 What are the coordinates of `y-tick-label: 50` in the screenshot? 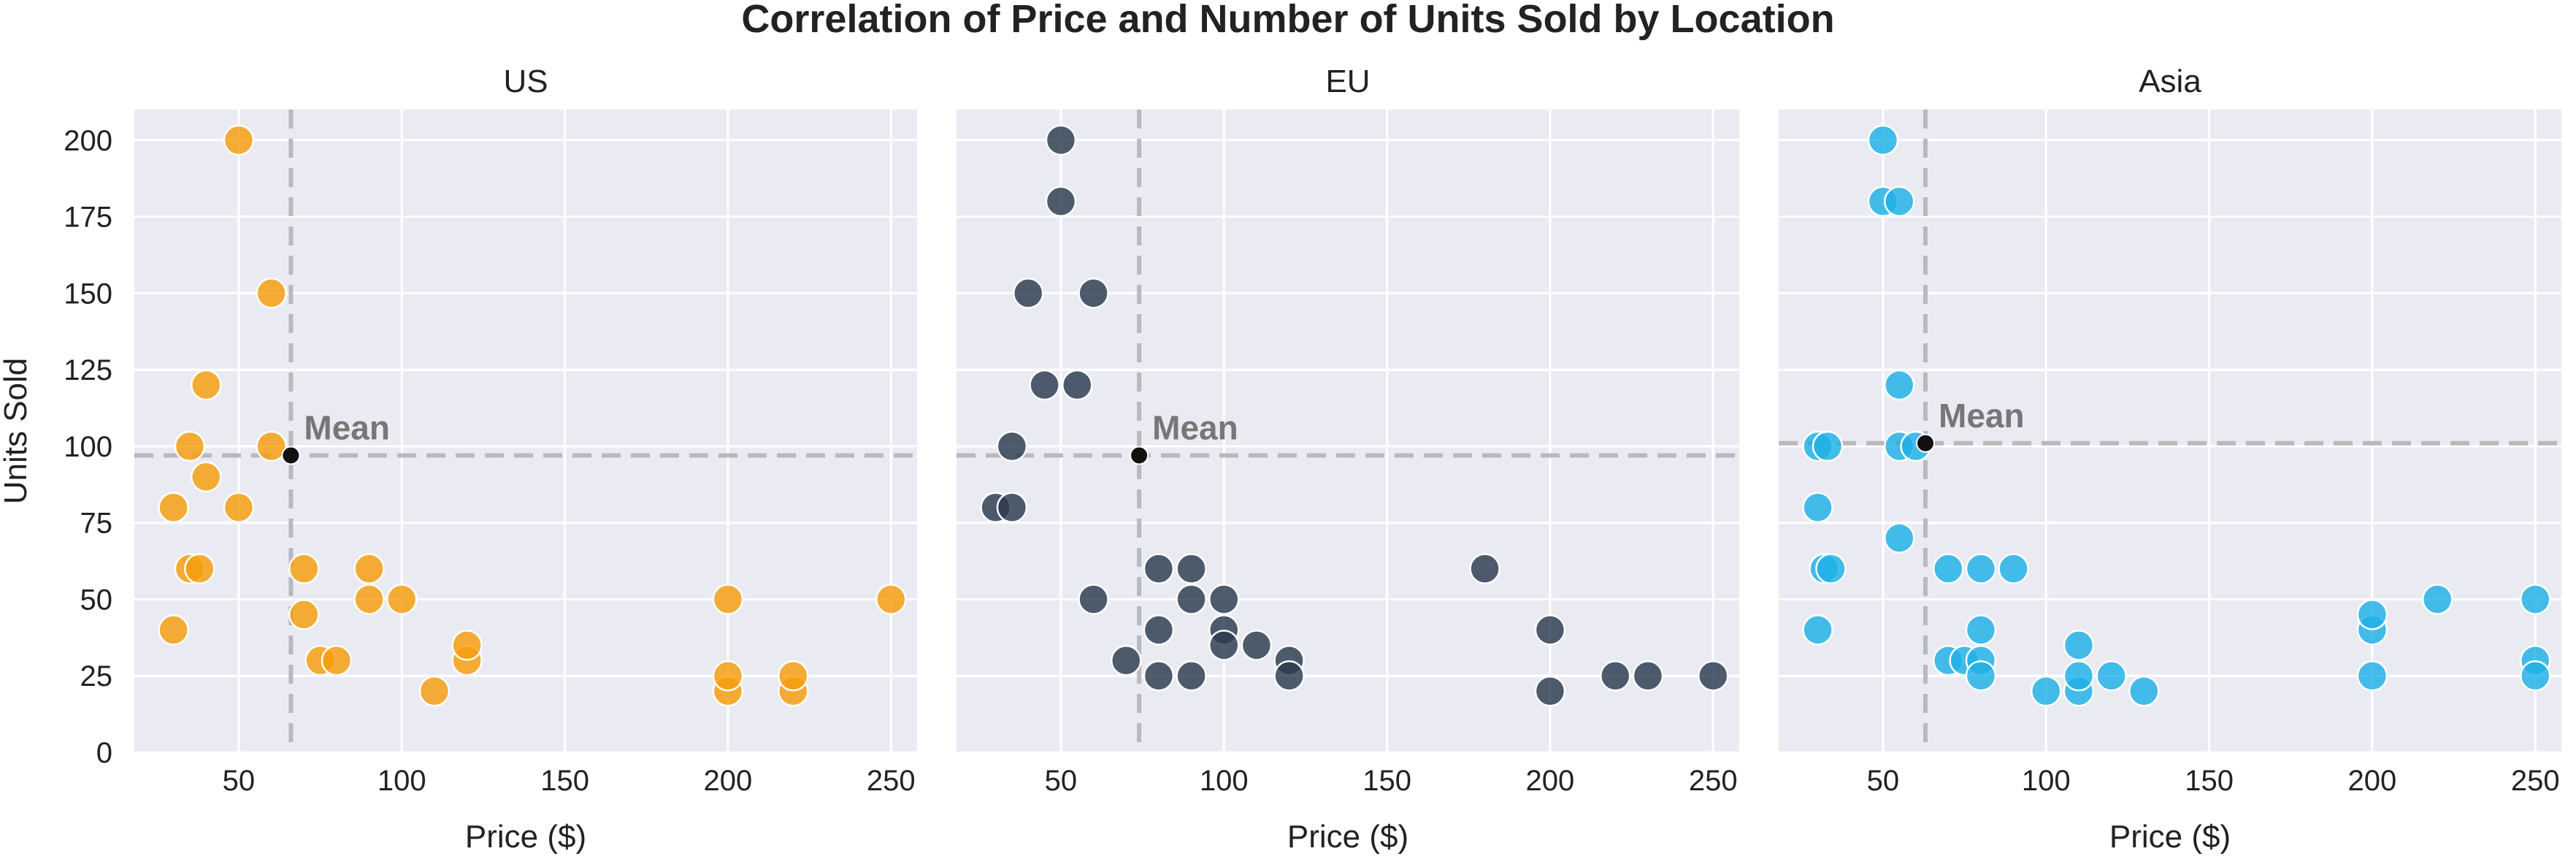 It's located at (96, 600).